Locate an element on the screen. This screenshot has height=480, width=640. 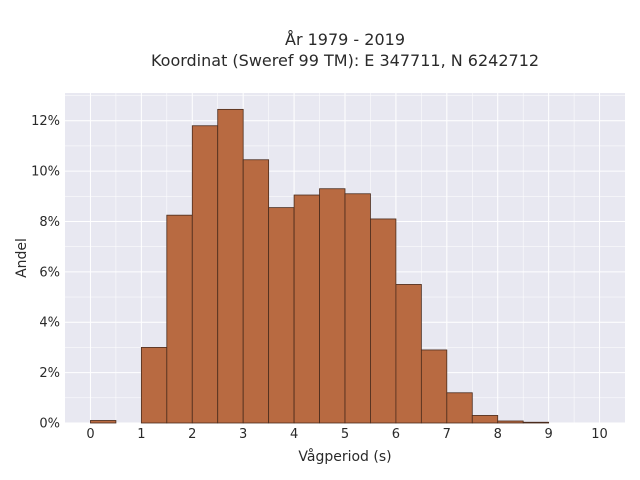
y-tick-label: 2% is located at coordinates (49, 373).